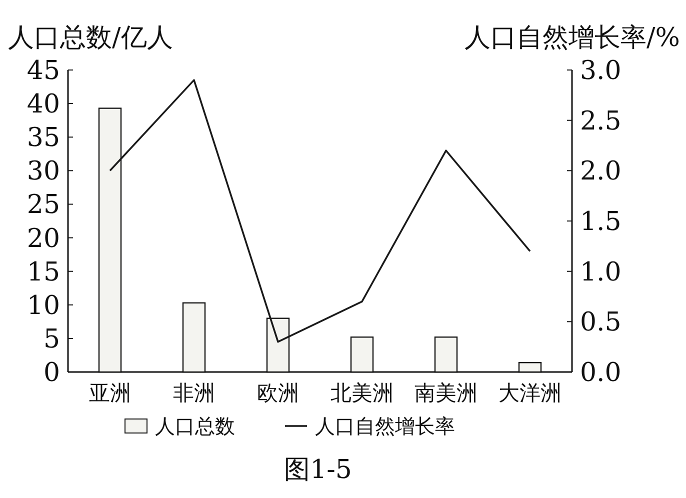  Describe the element at coordinates (601, 171) in the screenshot. I see `y2-tick-label: 2.0` at that location.